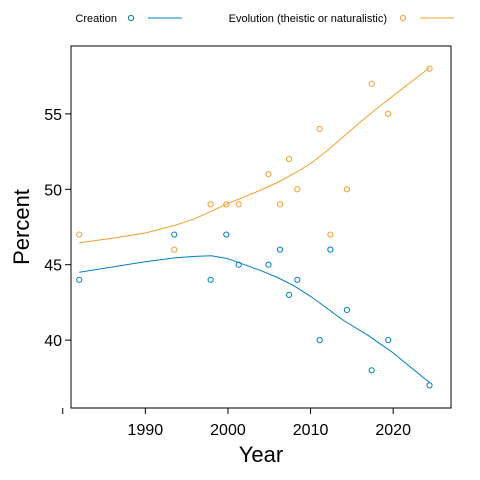  What do you see at coordinates (403, 18) in the screenshot?
I see `legend-marker-evolution` at bounding box center [403, 18].